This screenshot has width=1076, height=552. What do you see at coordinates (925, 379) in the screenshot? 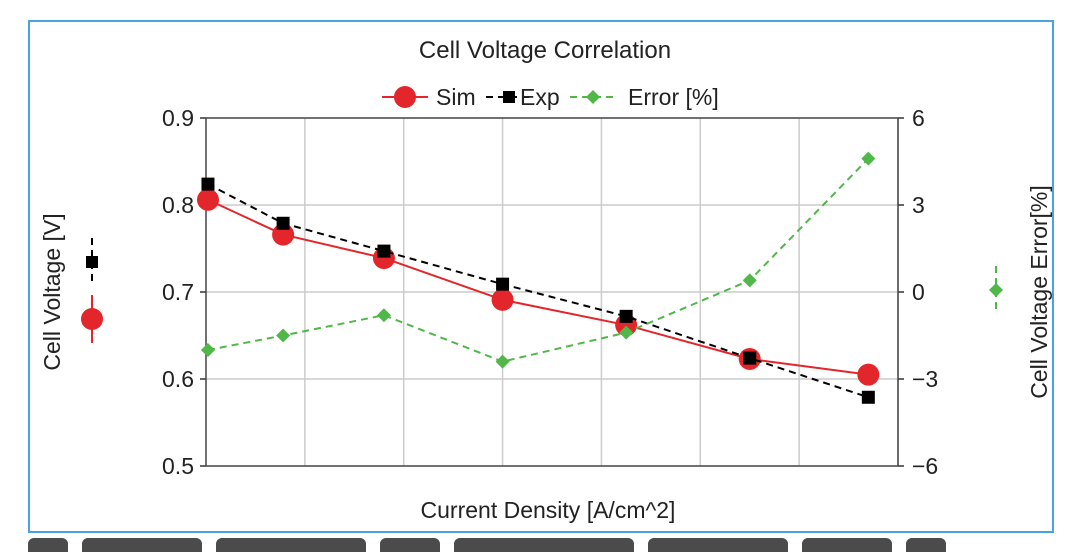
I see `y2-tick-label: −3` at bounding box center [925, 379].